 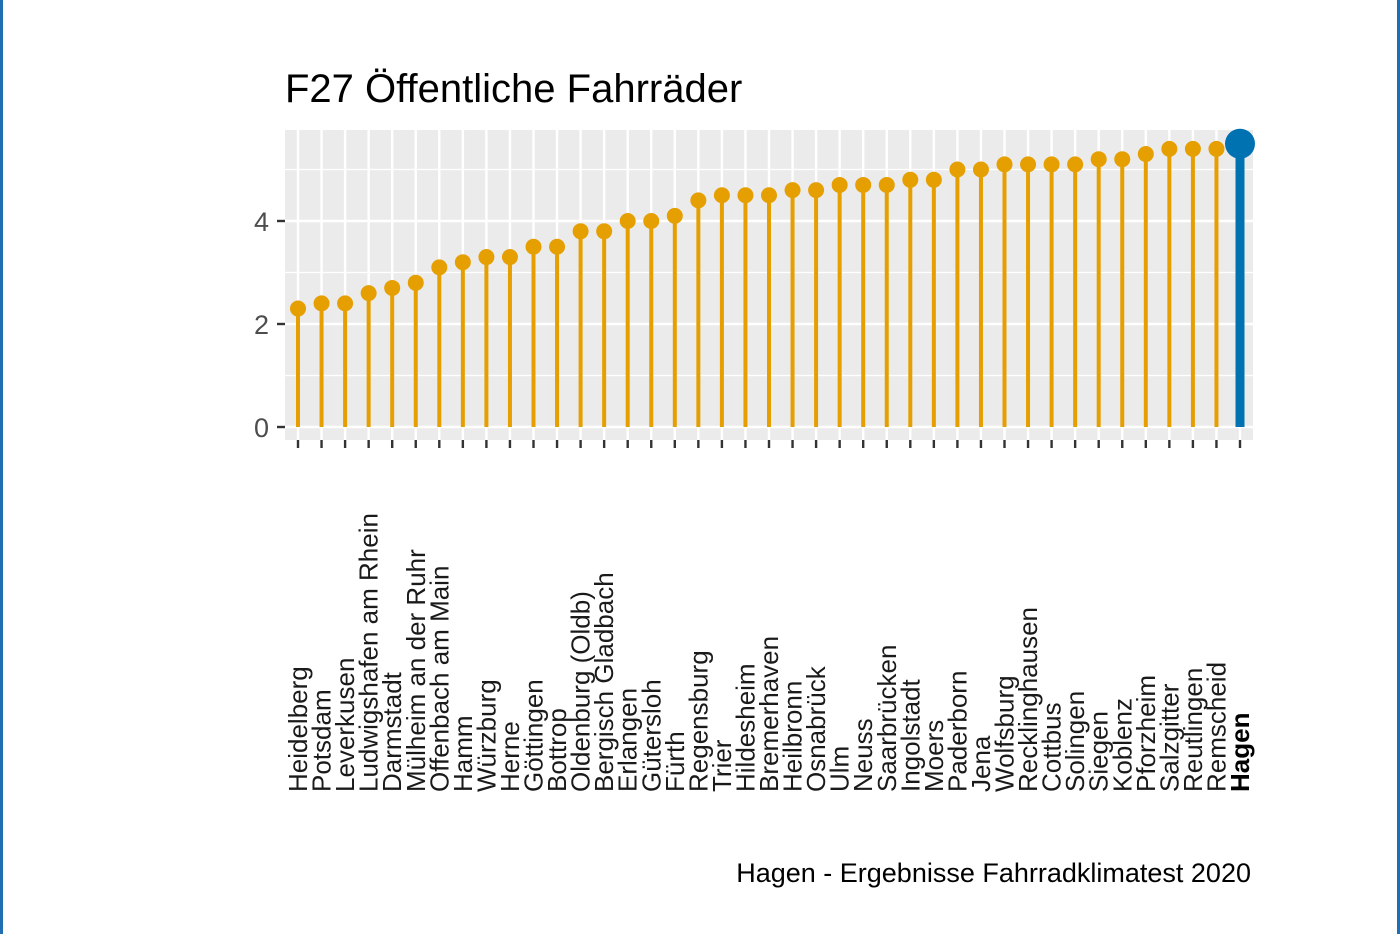 I want to click on lollipop-point-Ludwigshafen am Rhein, so click(x=368, y=293).